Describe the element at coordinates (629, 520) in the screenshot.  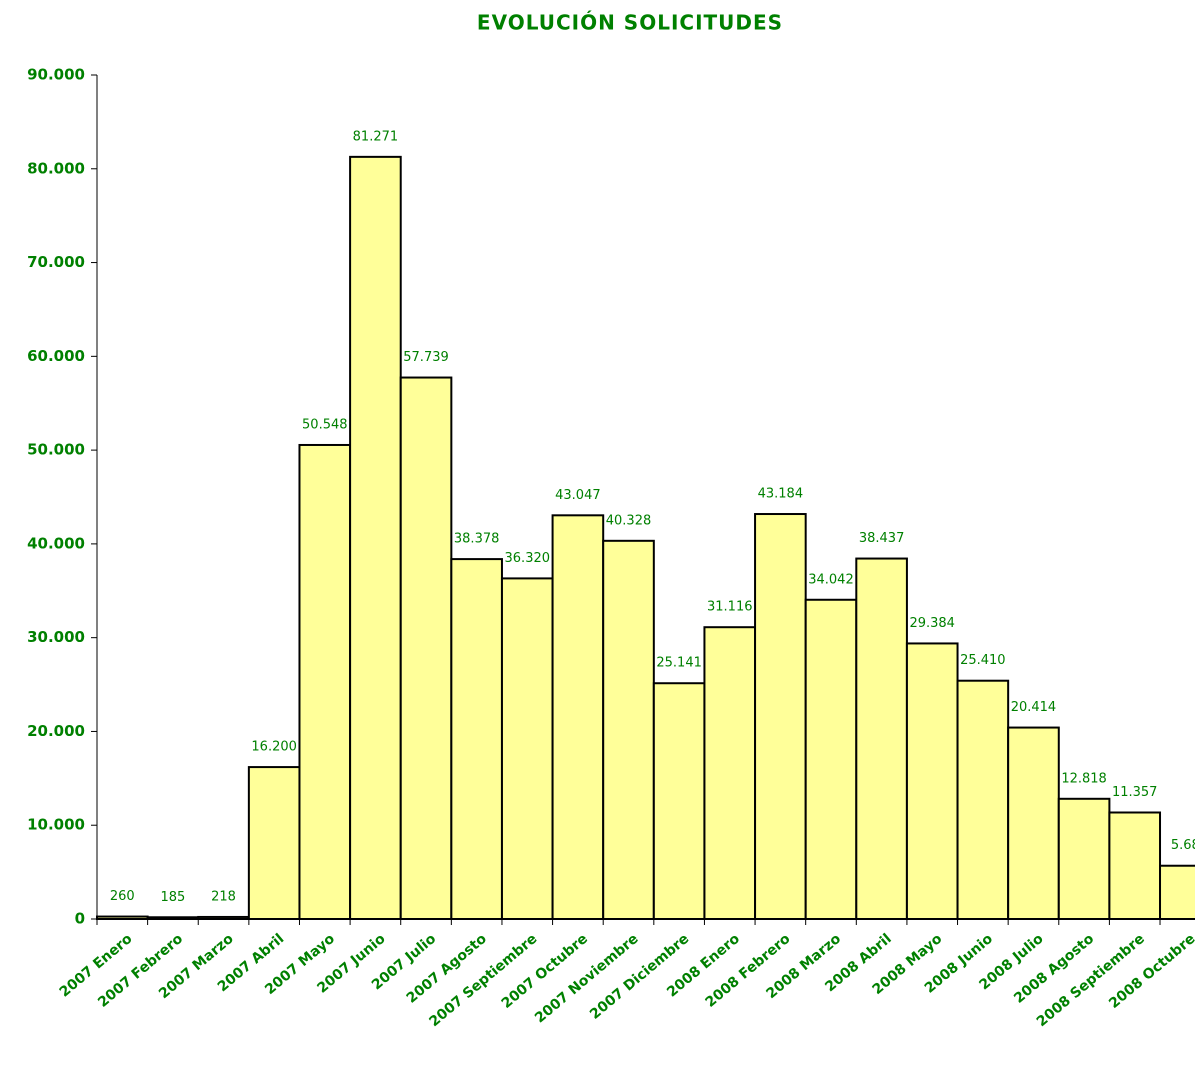
I see `data-label: 40.328` at that location.